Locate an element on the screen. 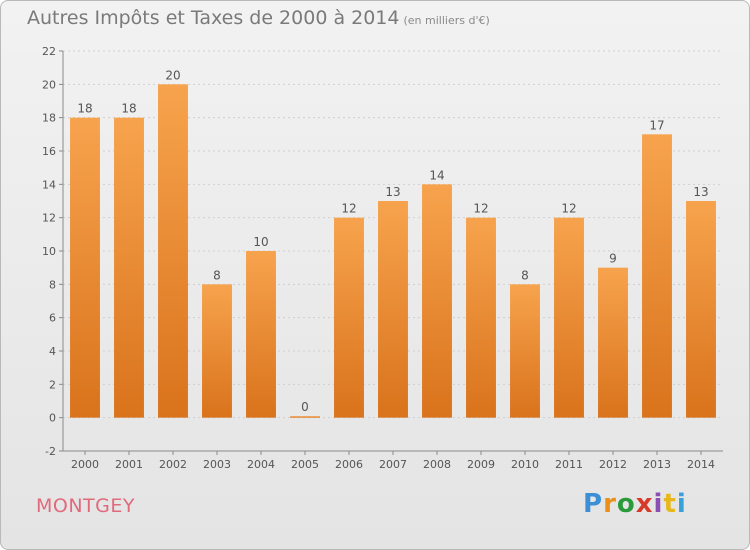 Image resolution: width=750 pixels, height=550 pixels. x-tick-label: 2005 is located at coordinates (305, 464).